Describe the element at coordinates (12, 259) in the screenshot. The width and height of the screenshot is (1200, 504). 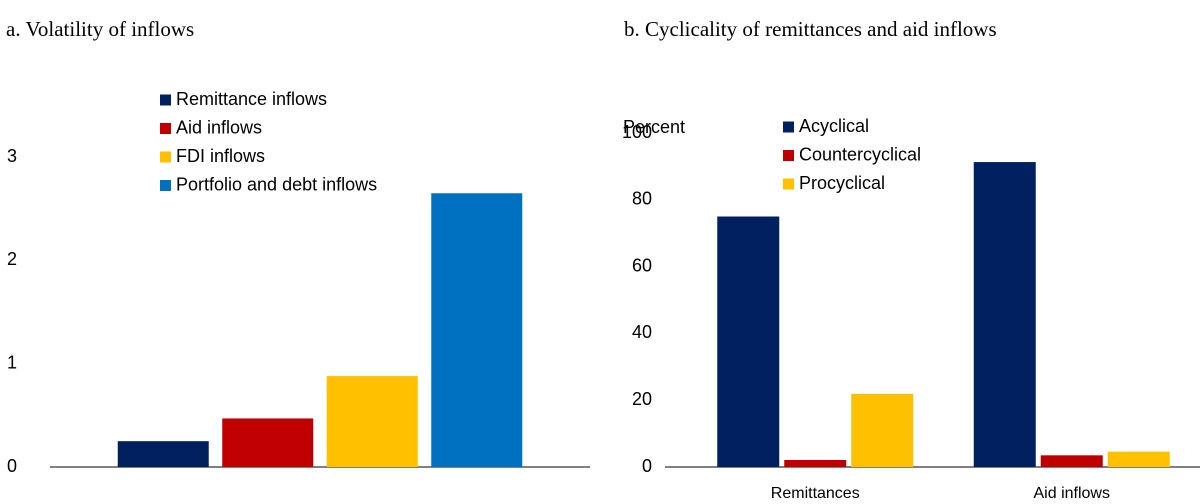
I see `y-tick-label: 2` at that location.